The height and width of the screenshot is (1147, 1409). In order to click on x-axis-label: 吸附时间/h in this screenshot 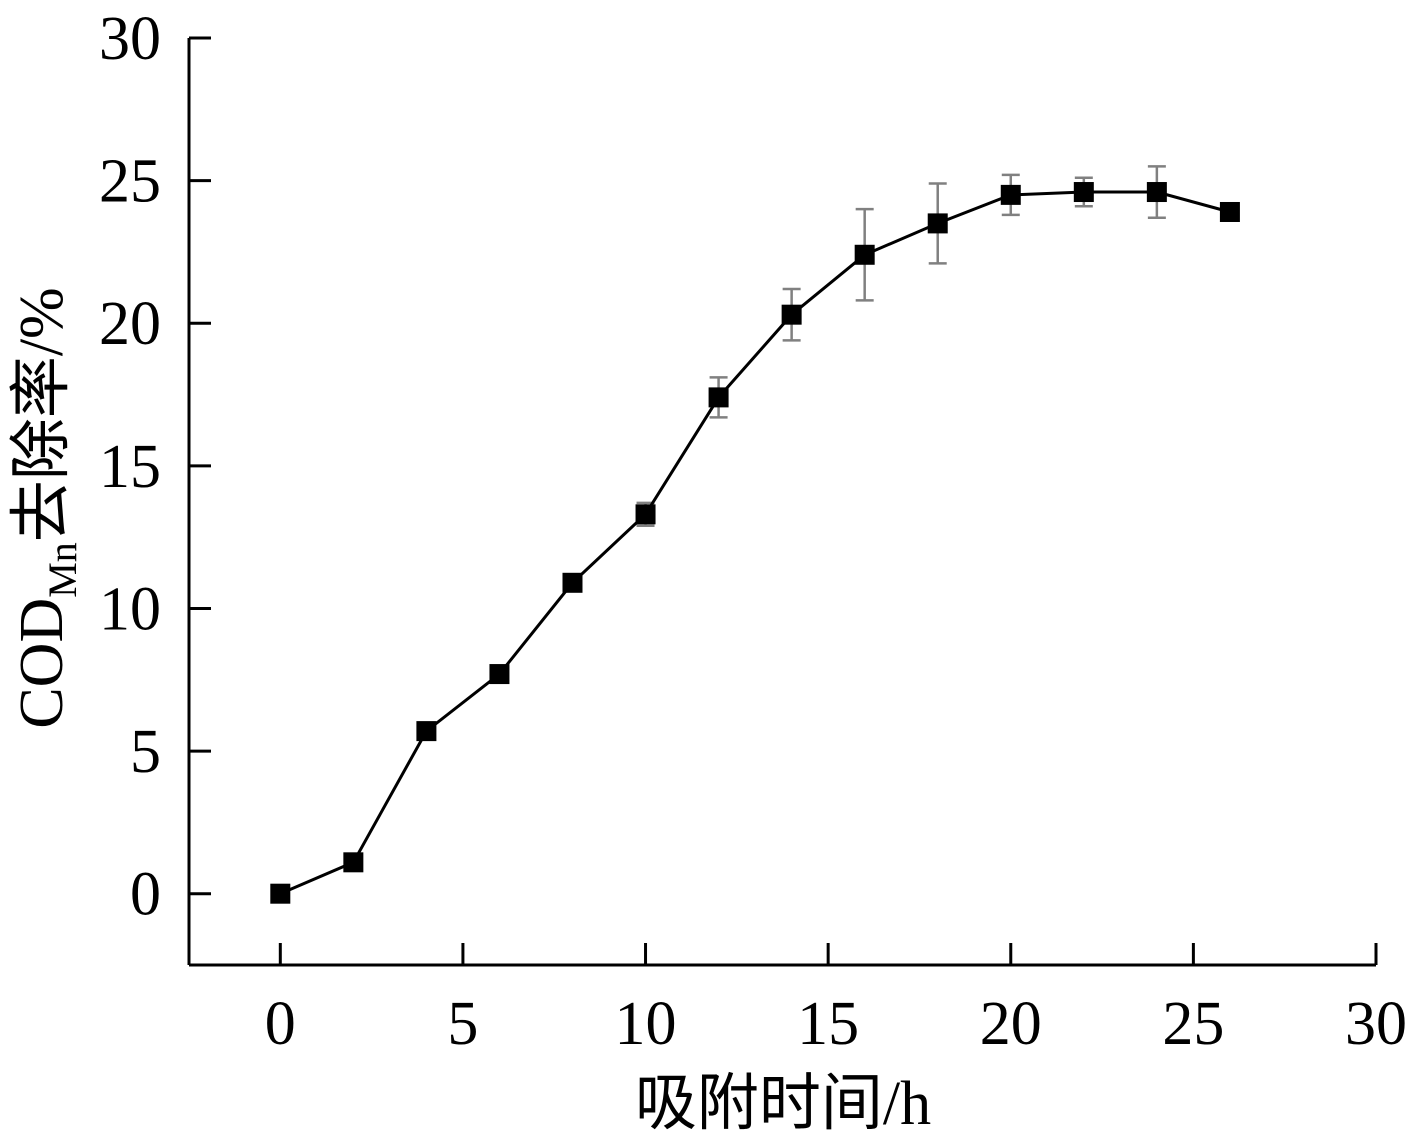, I will do `click(783, 1104)`.